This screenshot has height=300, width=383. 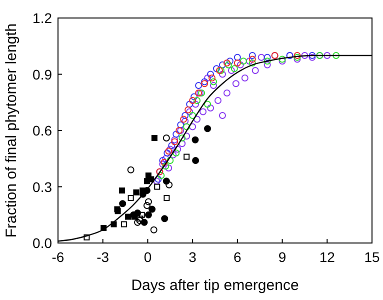 I want to click on x-tick-label: 0, so click(x=148, y=257).